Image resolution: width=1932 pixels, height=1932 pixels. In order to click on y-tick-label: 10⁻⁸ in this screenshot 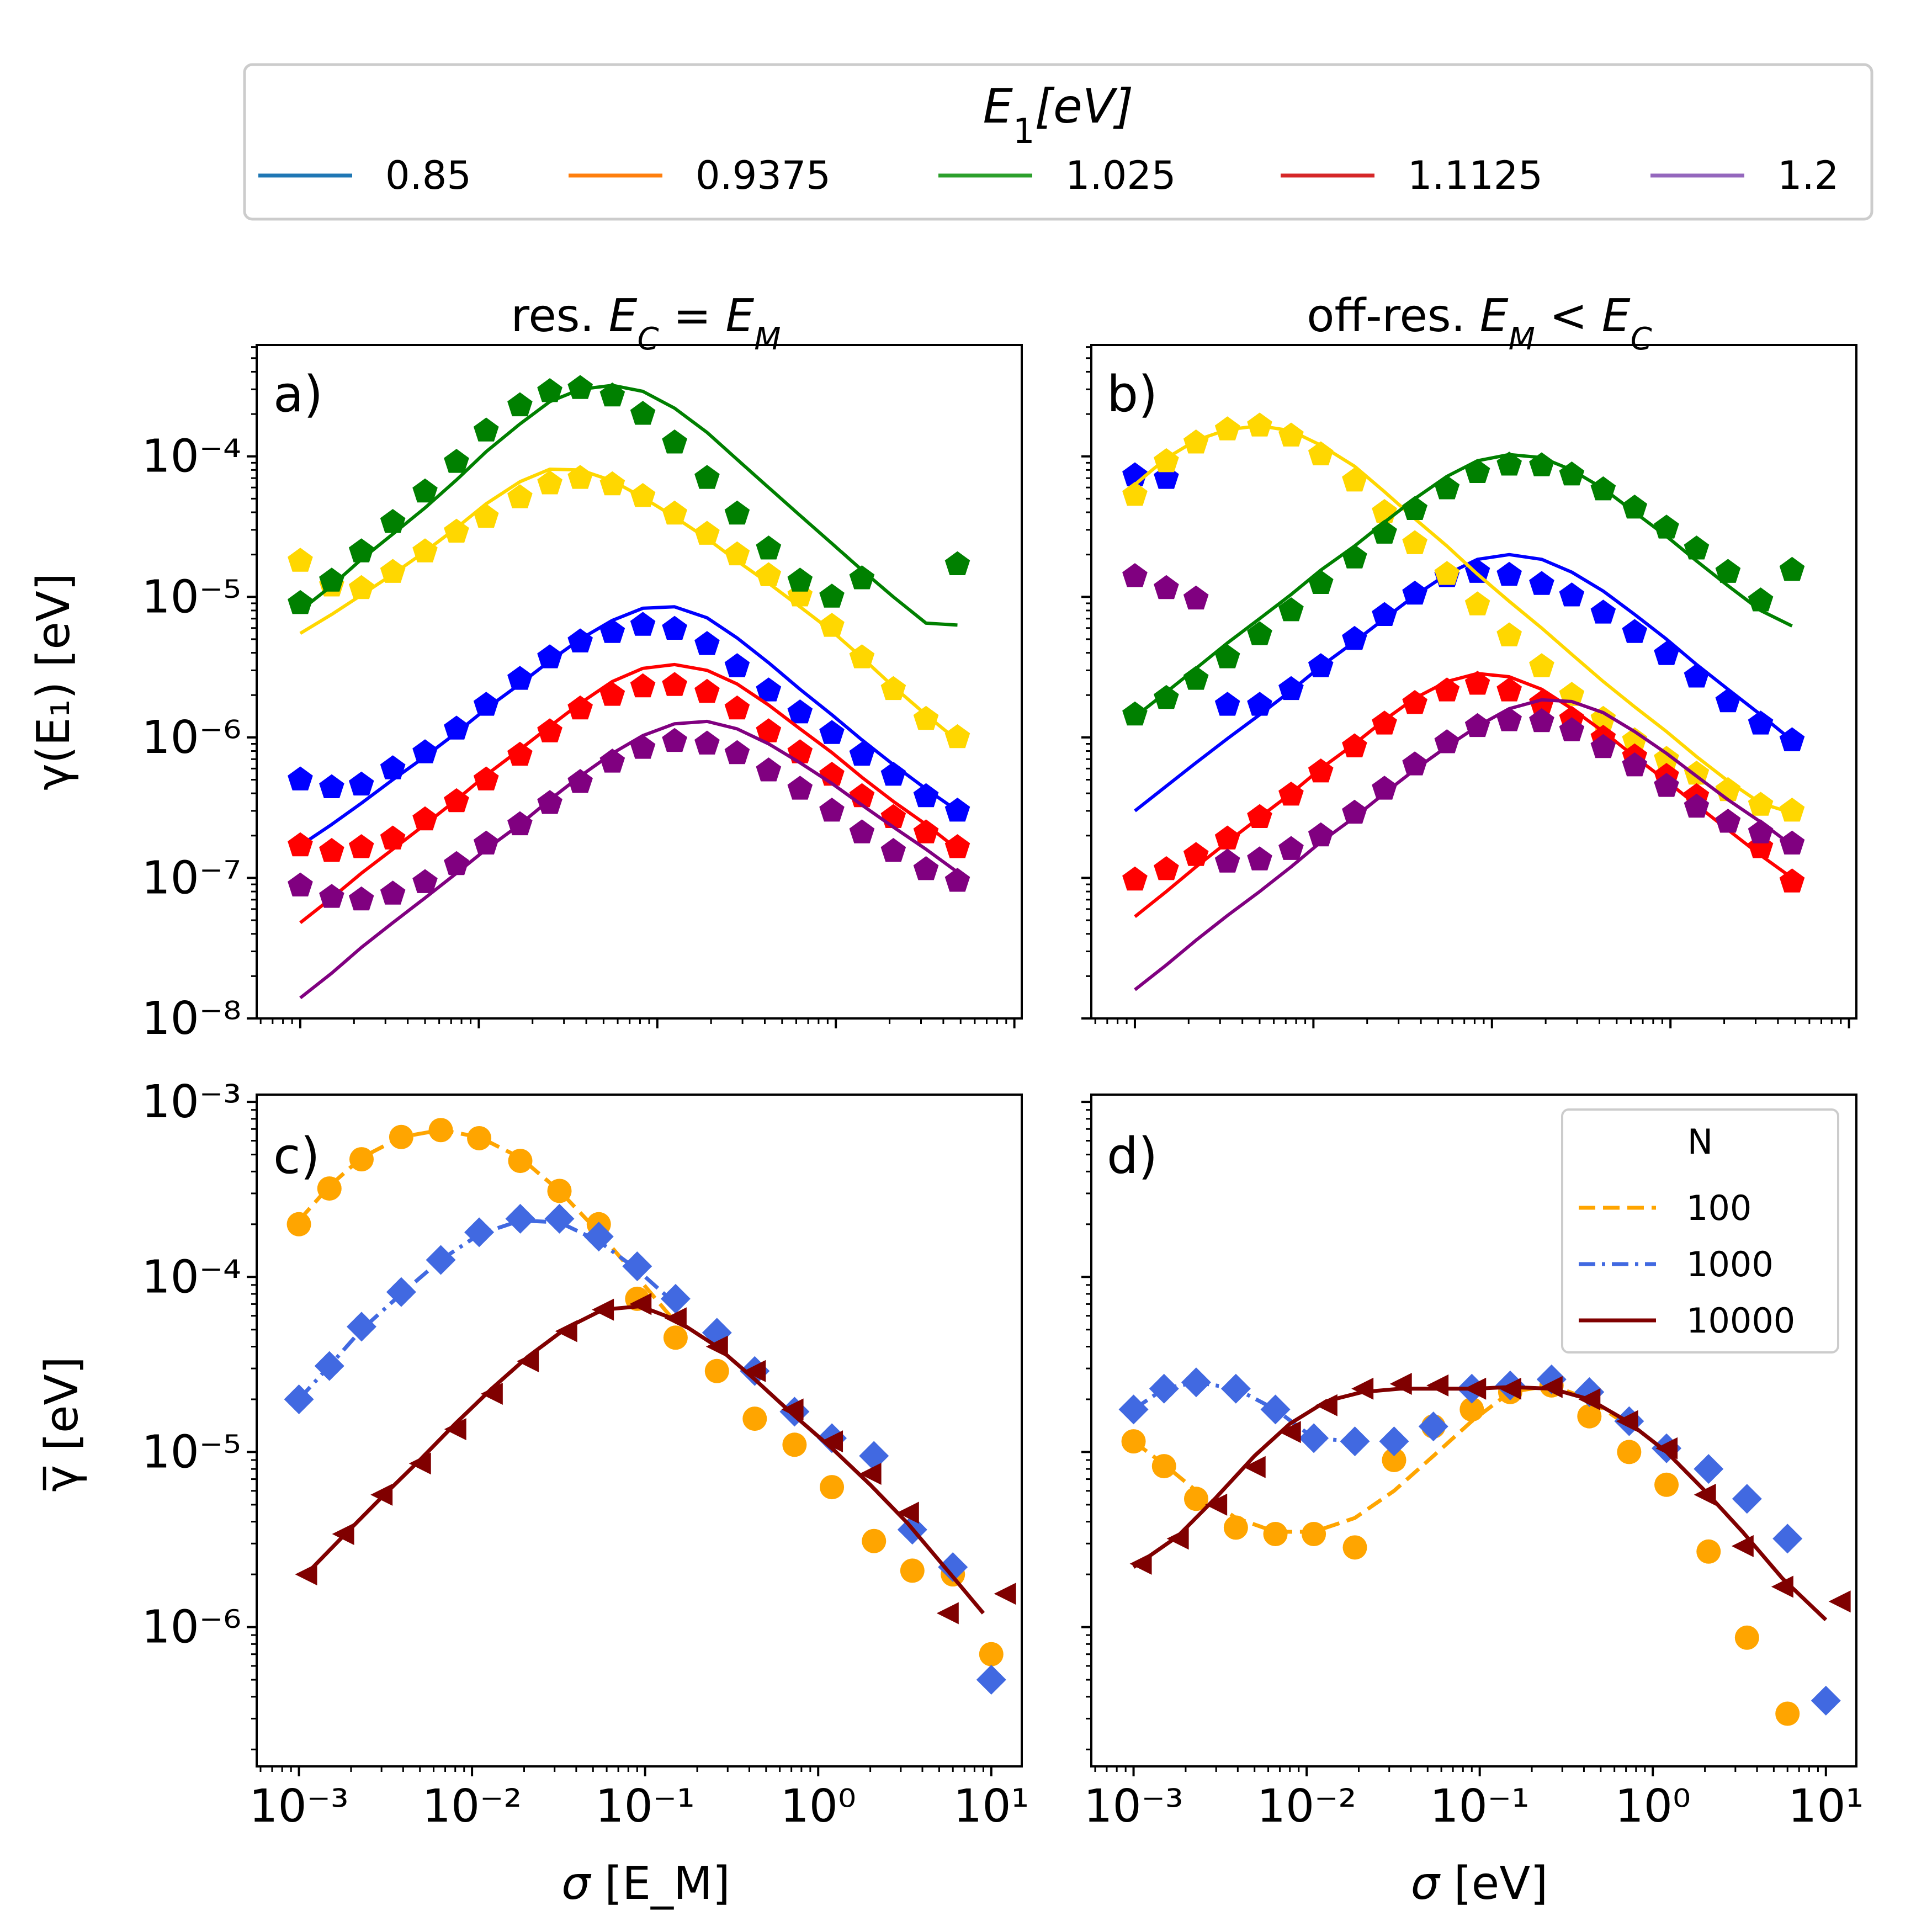, I will do `click(192, 1019)`.